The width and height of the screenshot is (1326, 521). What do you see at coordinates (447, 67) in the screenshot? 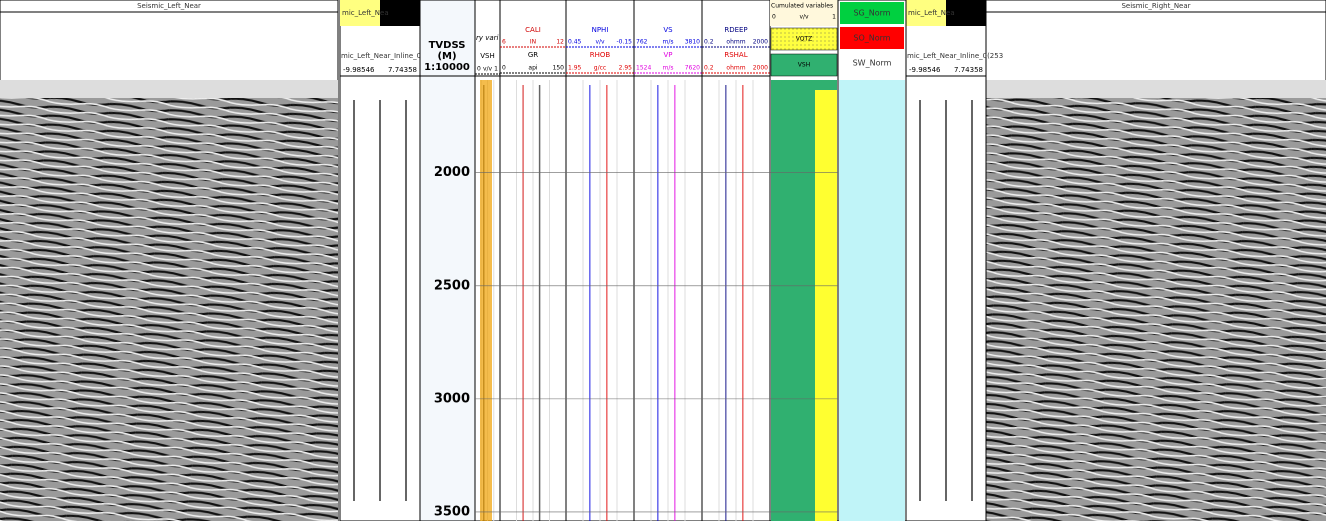
I see `depth-scale: 1:10000` at bounding box center [447, 67].